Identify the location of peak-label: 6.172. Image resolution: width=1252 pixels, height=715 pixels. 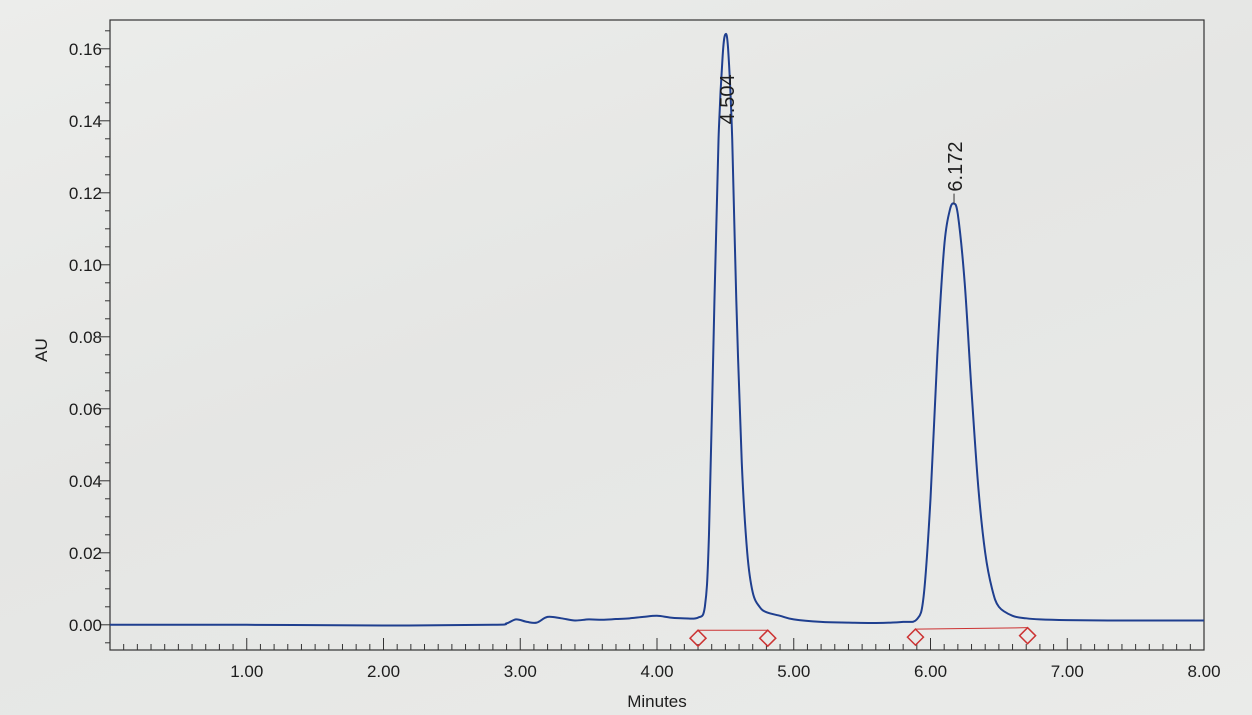
(956, 167).